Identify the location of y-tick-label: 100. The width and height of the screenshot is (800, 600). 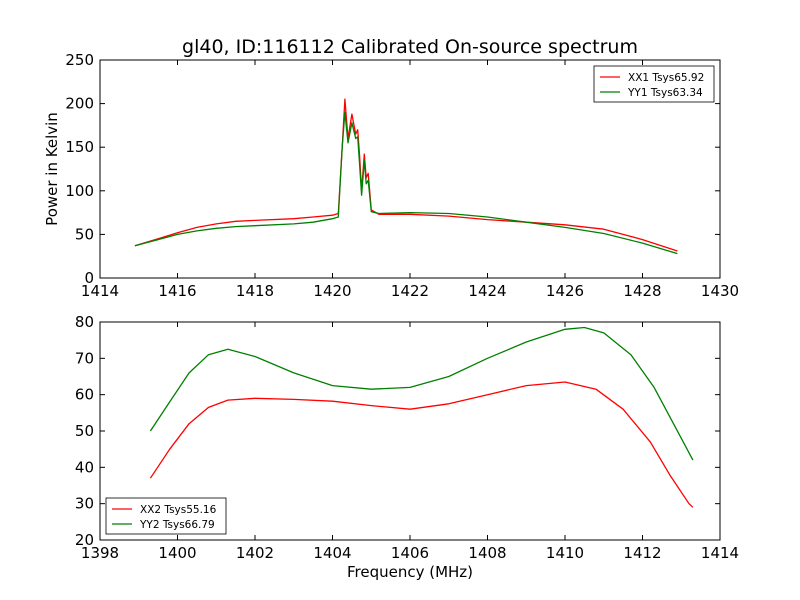
(79, 191).